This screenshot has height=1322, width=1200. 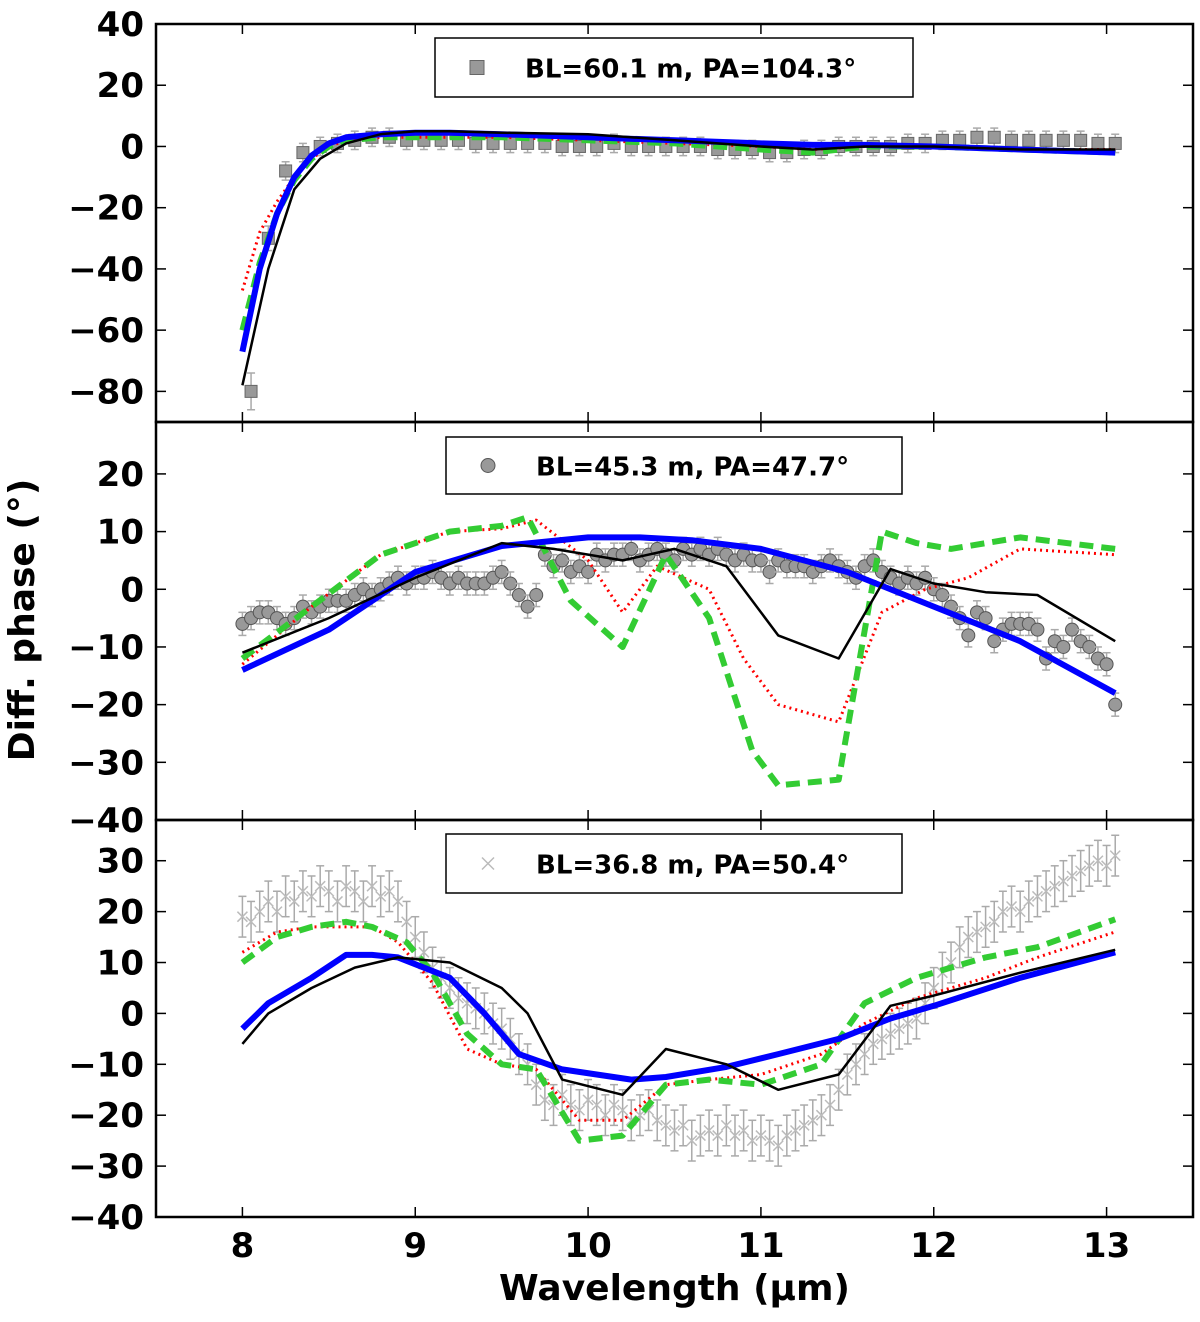 I want to click on legend-label: BL=45.3 m, PA=47.7°, so click(x=692, y=468).